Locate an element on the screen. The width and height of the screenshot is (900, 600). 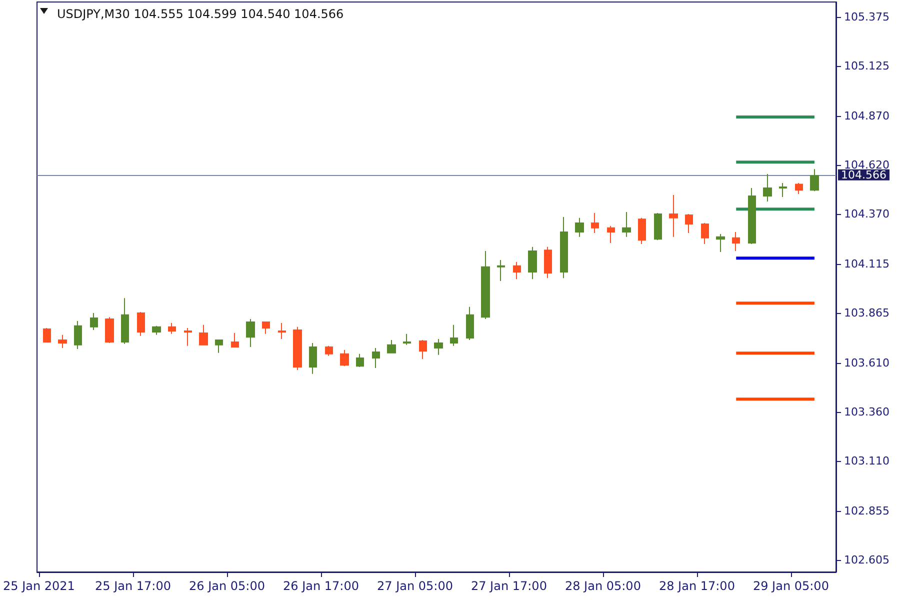
y-tick-label: 102.855 is located at coordinates (867, 511).